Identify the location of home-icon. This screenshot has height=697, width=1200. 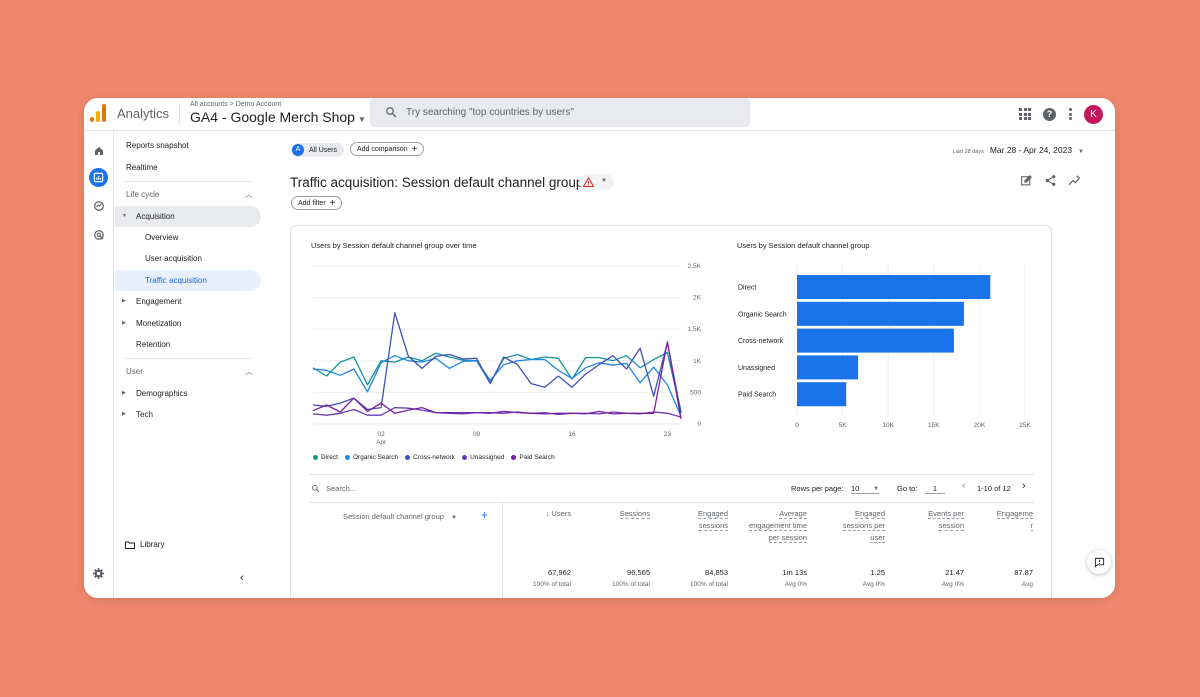
(98, 150).